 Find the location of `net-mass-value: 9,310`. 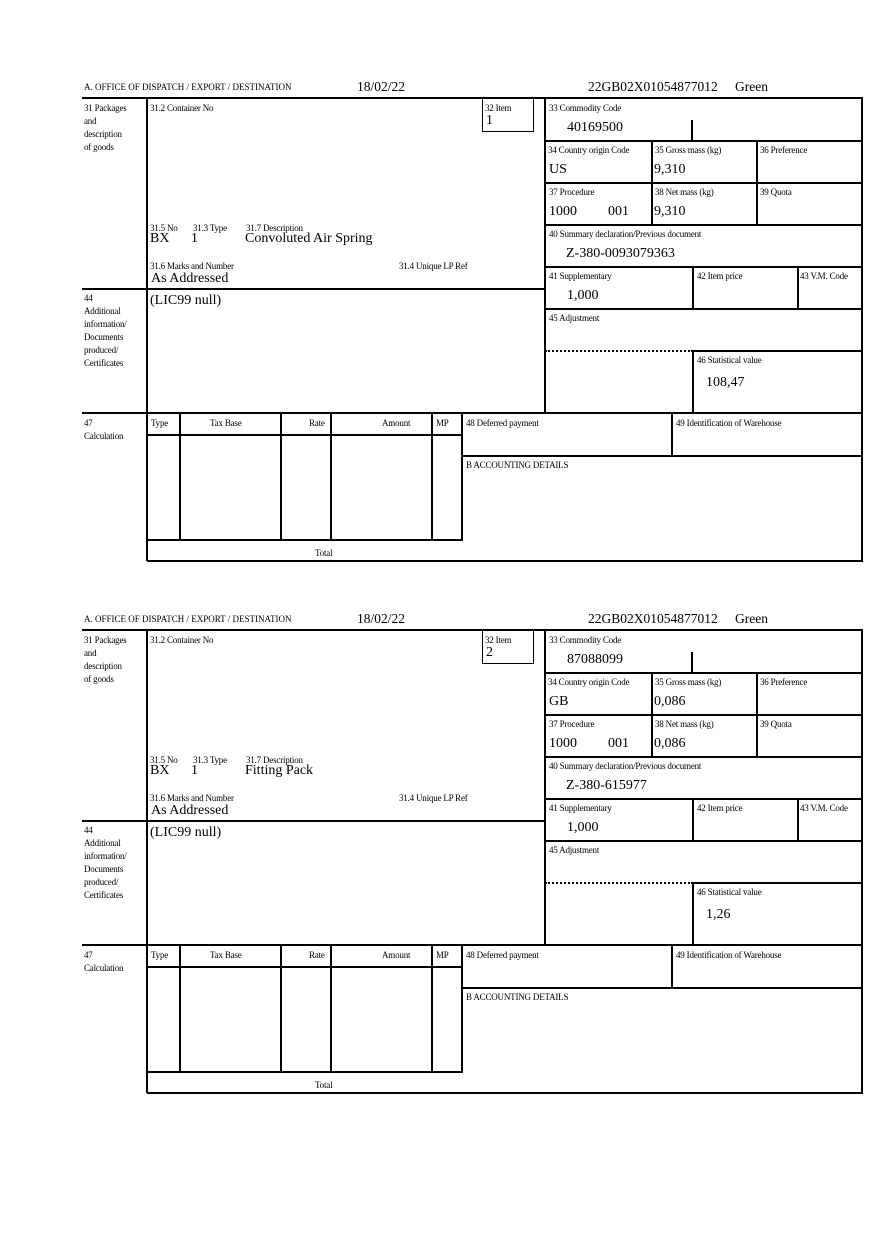

net-mass-value: 9,310 is located at coordinates (670, 211).